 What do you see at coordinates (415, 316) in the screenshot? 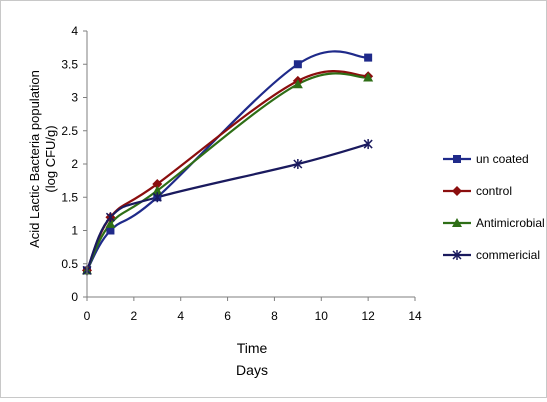
I see `x-tick-label: 14` at bounding box center [415, 316].